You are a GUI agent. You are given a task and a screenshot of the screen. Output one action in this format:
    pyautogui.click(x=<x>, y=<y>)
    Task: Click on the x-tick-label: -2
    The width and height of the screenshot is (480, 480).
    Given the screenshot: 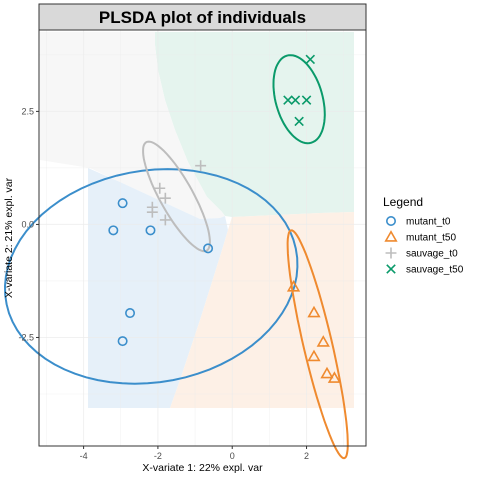 What is the action you would take?
    pyautogui.click(x=158, y=456)
    